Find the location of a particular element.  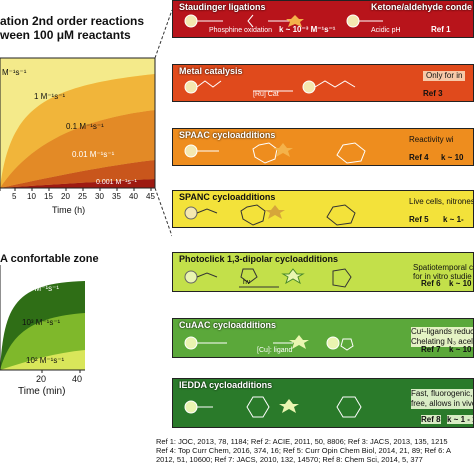

inset-chart is located at coordinates (42, 319).